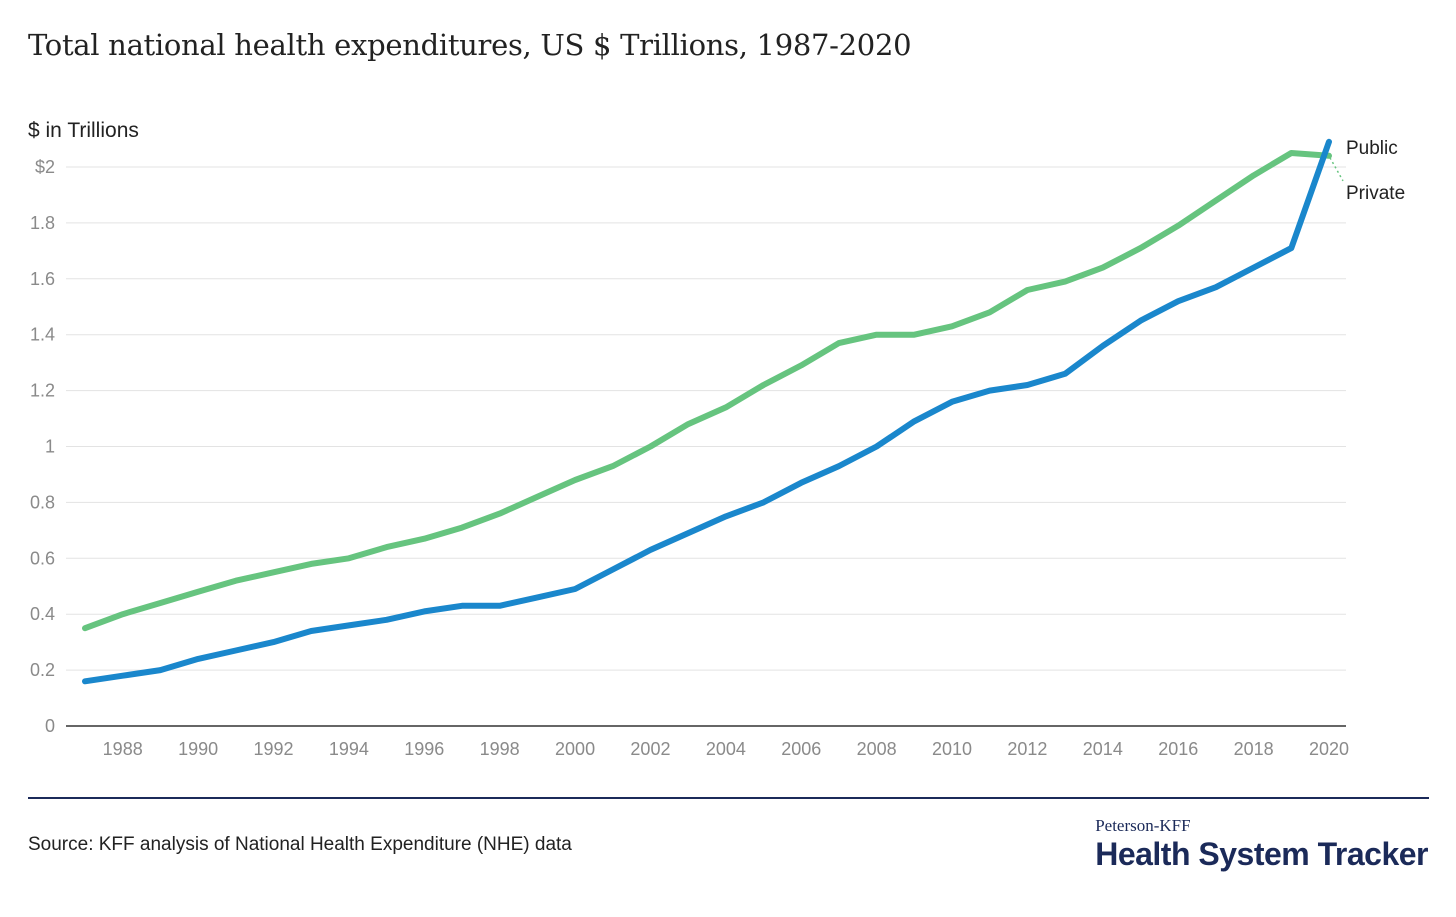 The width and height of the screenshot is (1456, 917). What do you see at coordinates (1336, 169) in the screenshot?
I see `private-label-leader` at bounding box center [1336, 169].